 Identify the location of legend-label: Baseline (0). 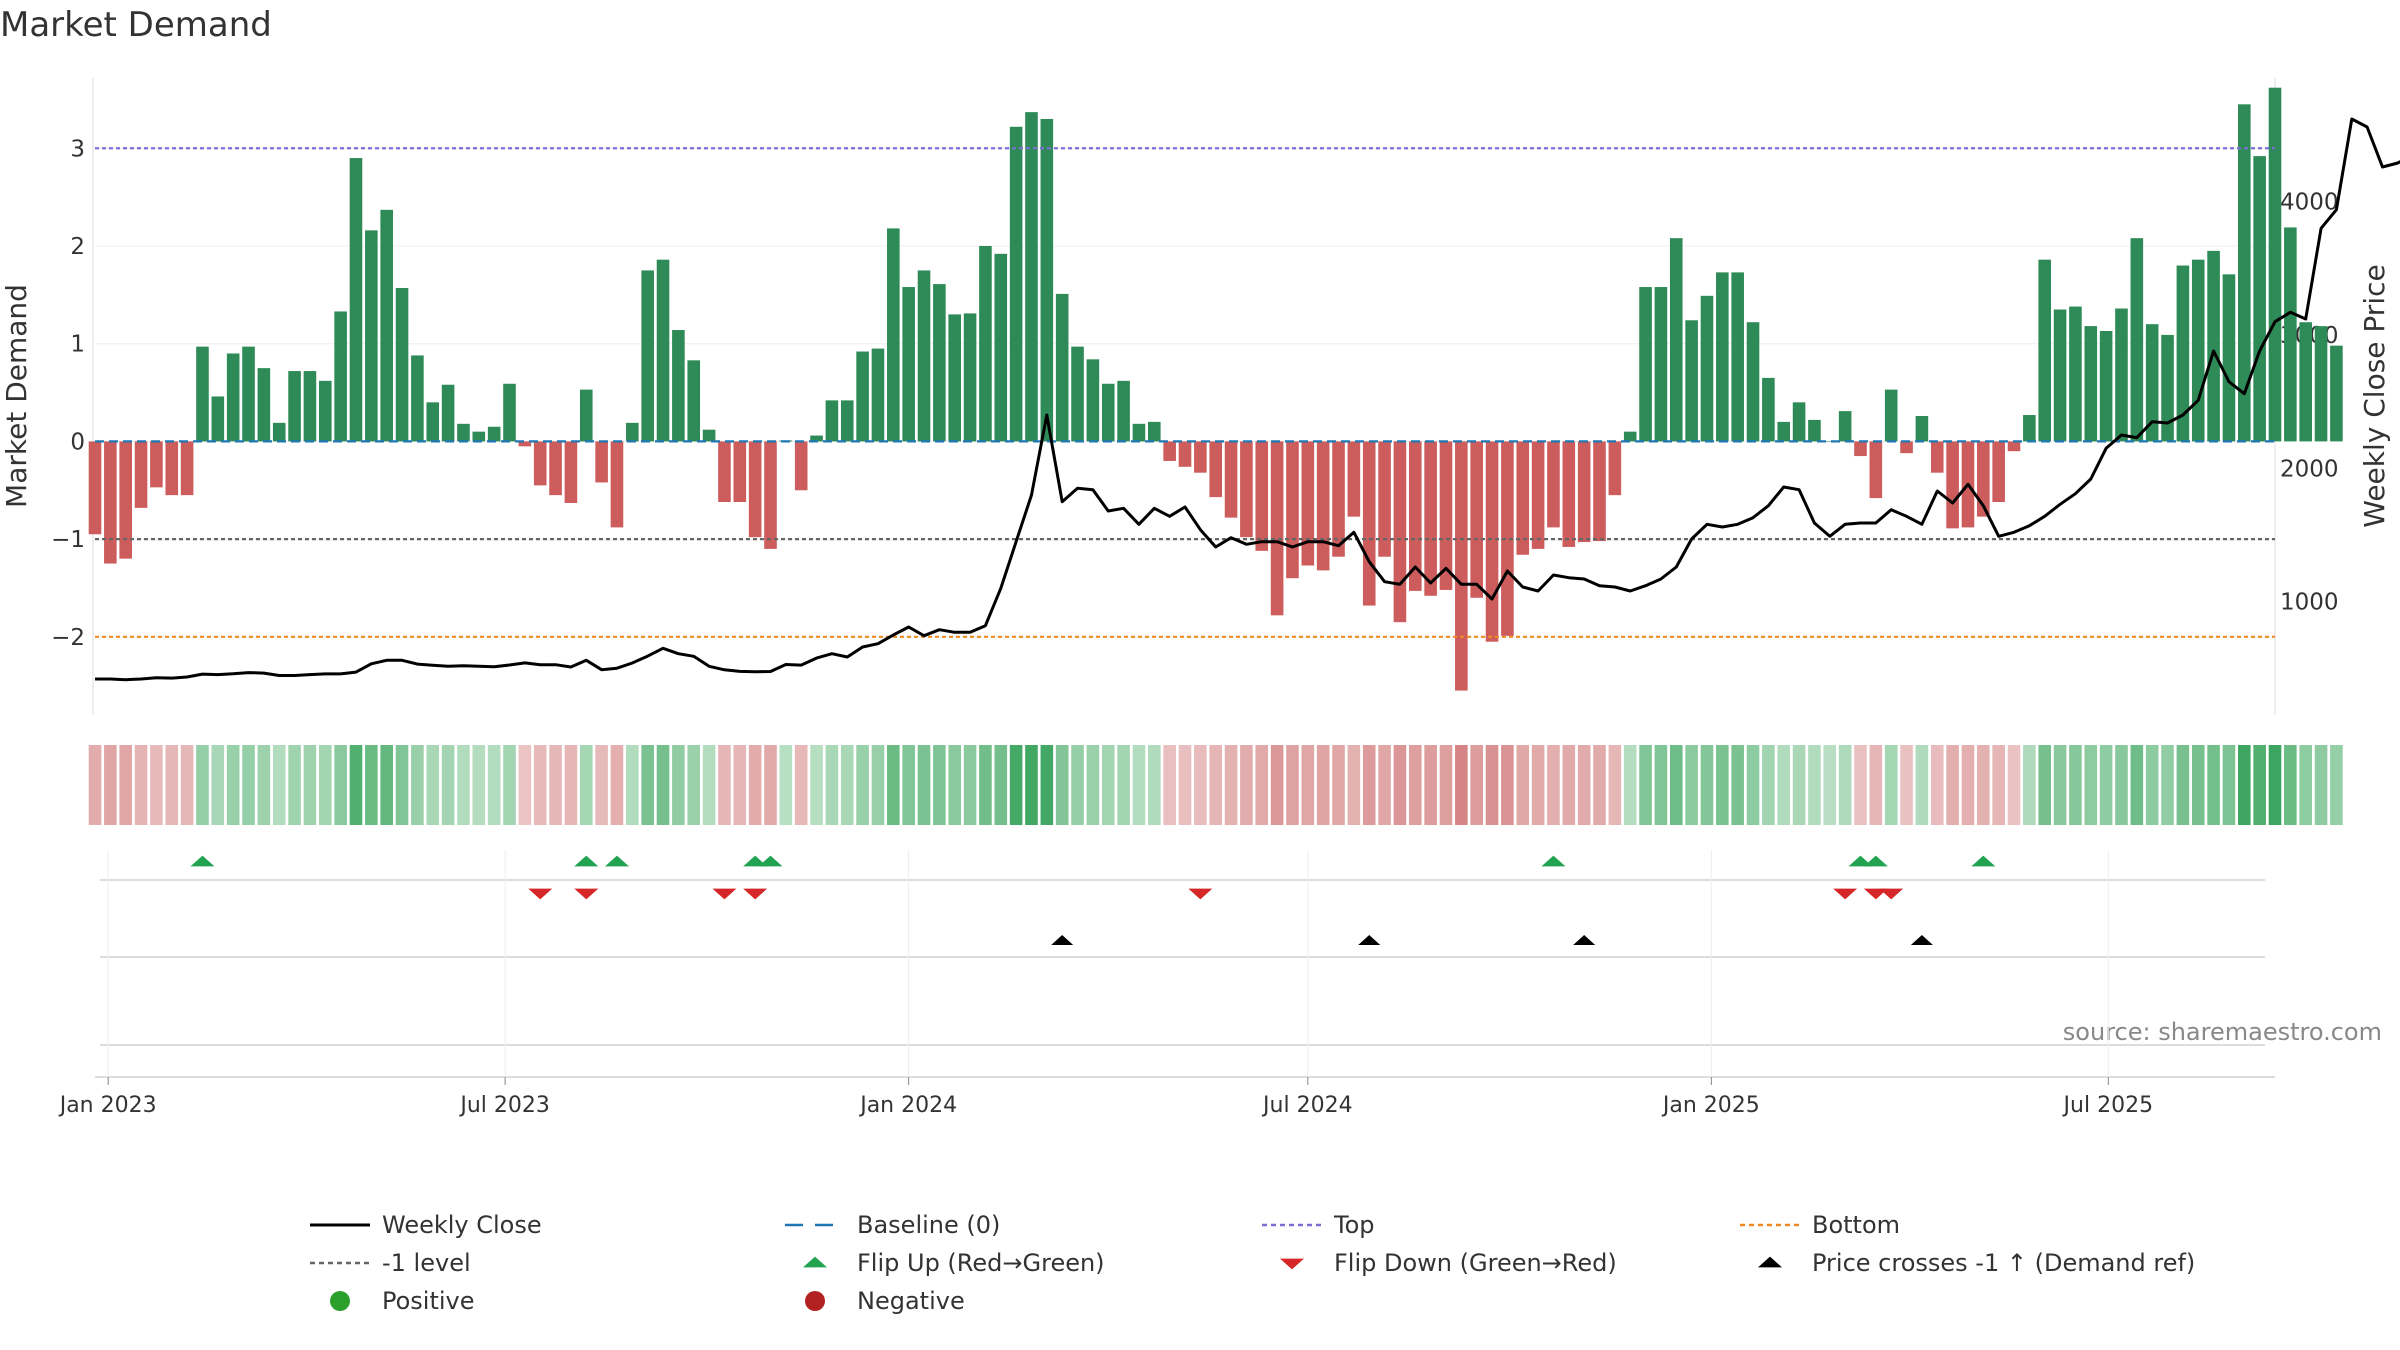
(928, 1225).